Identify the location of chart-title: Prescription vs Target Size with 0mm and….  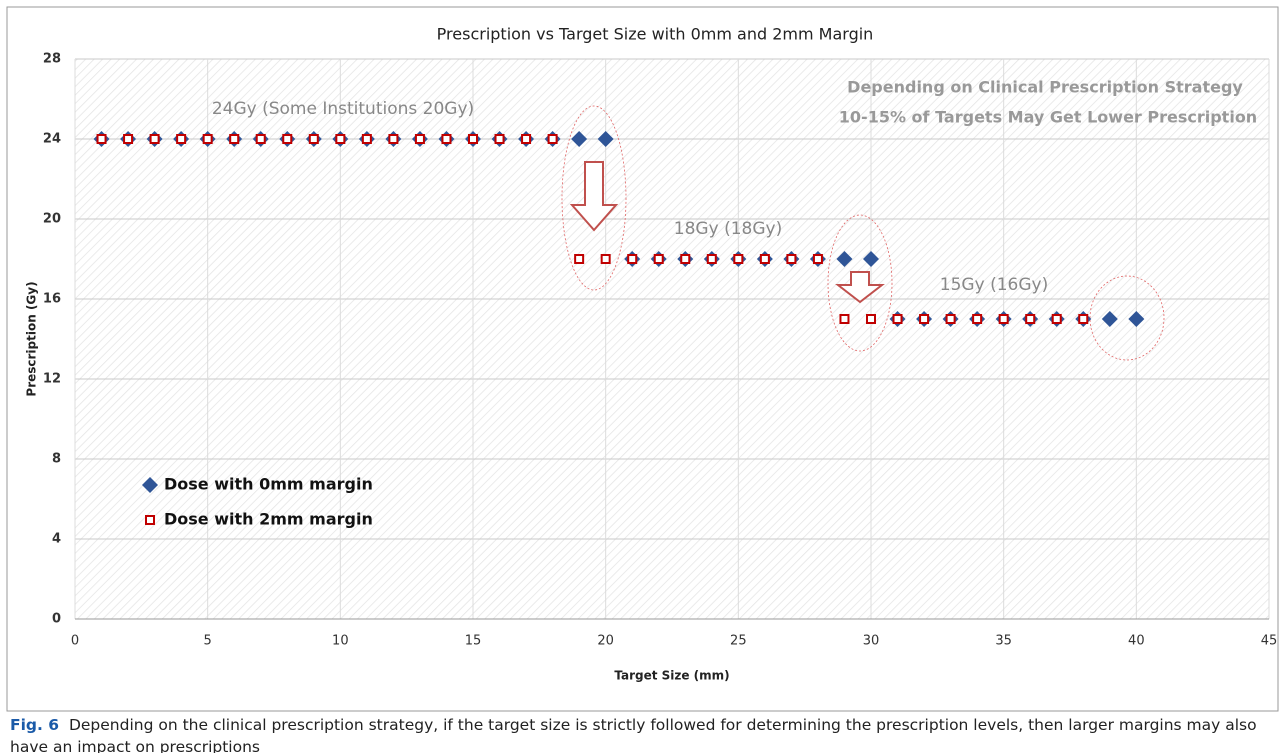
(655, 34).